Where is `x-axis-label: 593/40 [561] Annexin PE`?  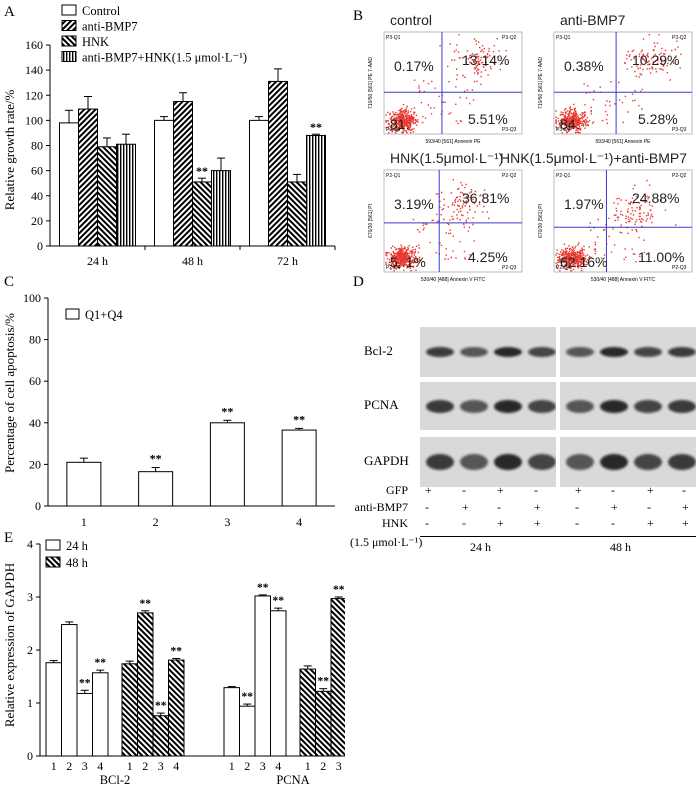
x-axis-label: 593/40 [561] Annexin PE is located at coordinates (623, 142).